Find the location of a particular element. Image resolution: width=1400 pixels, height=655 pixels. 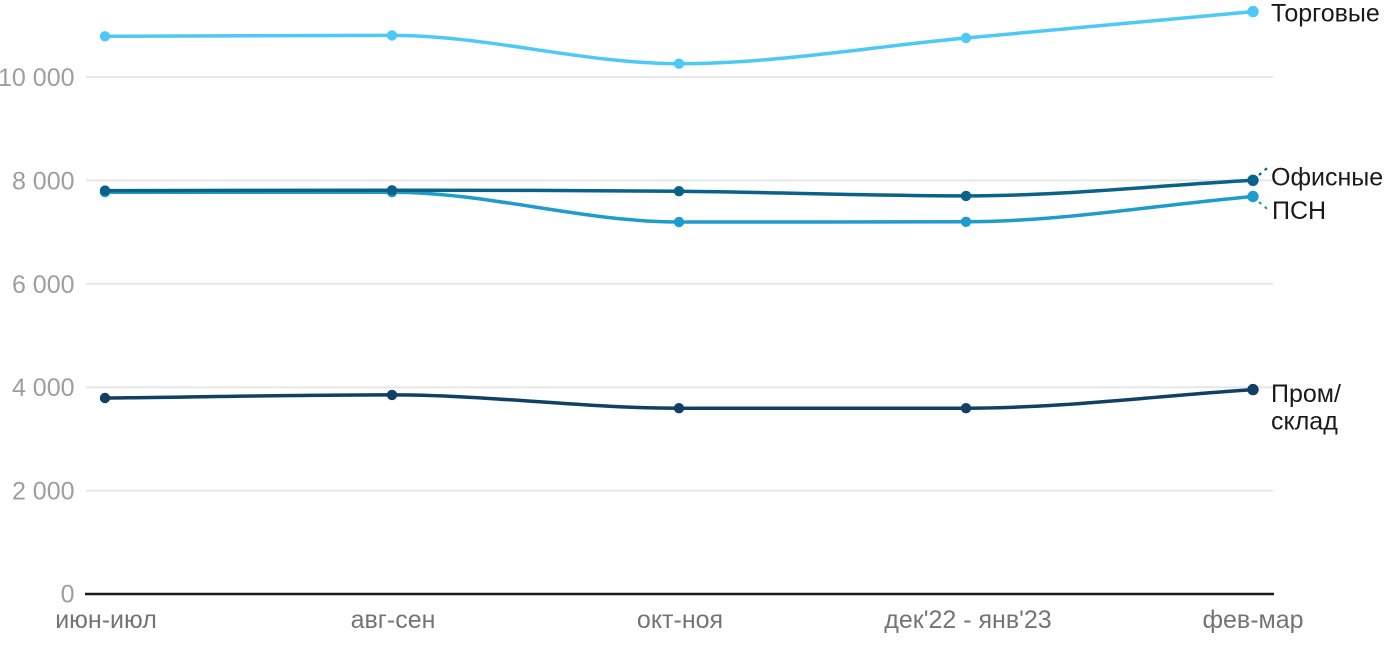

svg-text: Офисные is located at coordinates (1327, 178).